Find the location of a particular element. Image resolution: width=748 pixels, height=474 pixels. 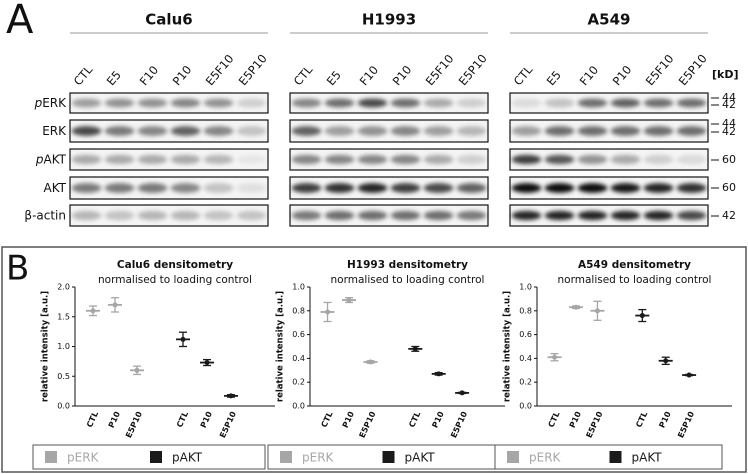

y-tick-label: 0.8 is located at coordinates (298, 310).